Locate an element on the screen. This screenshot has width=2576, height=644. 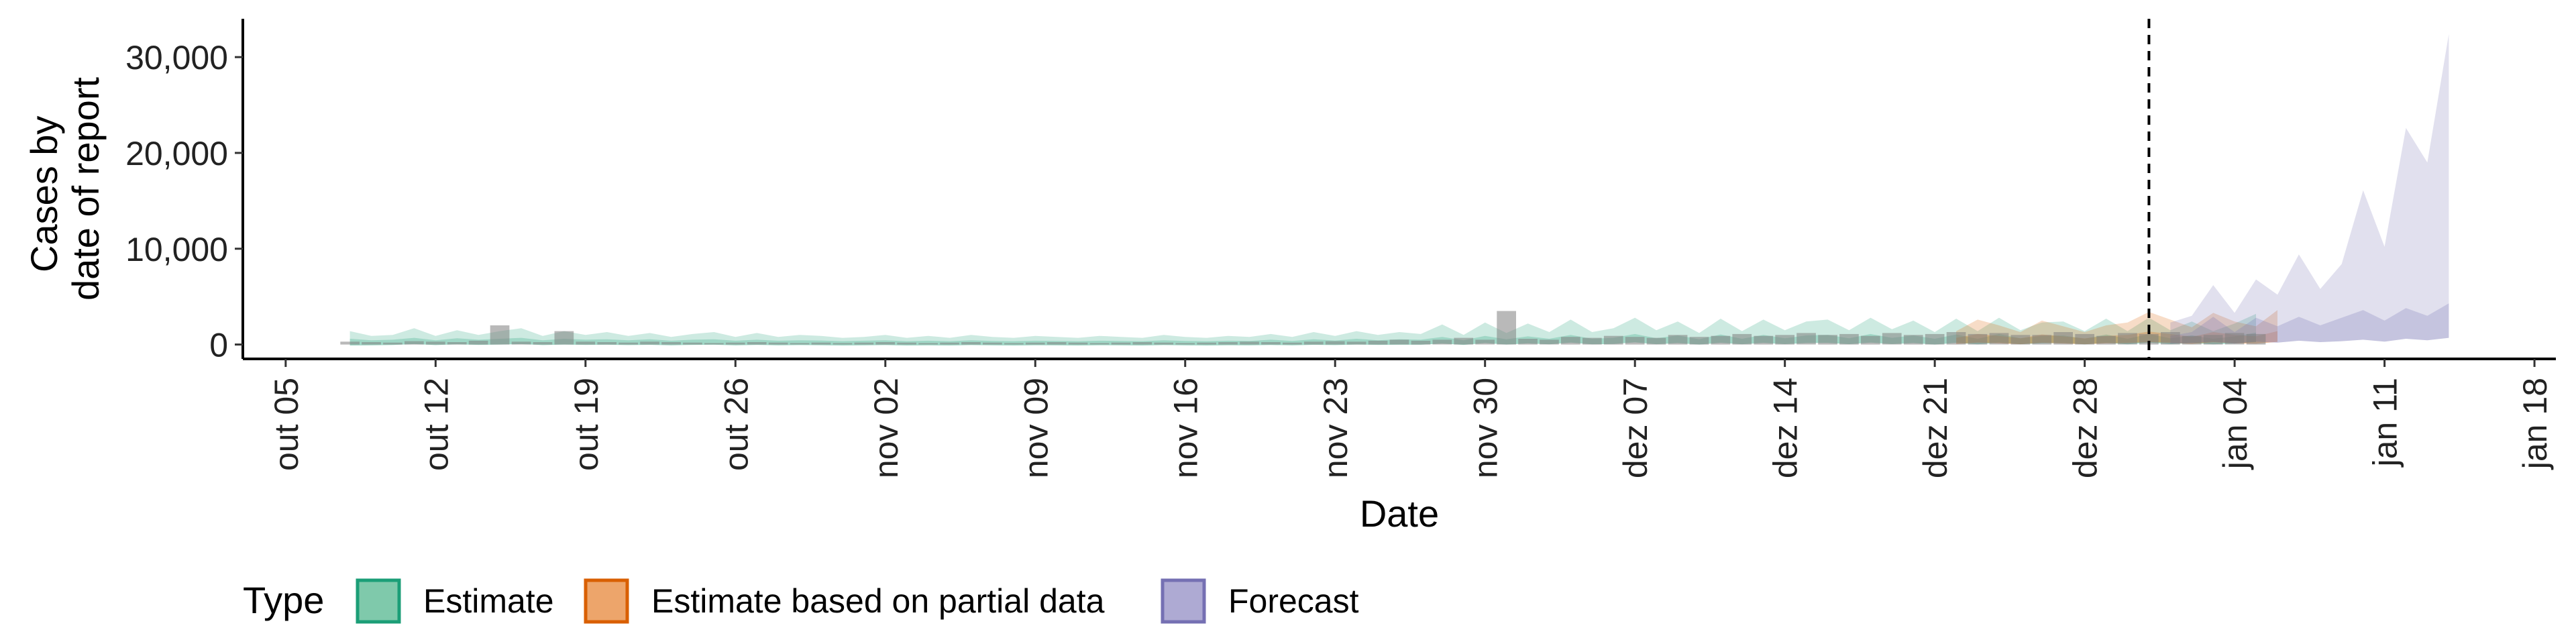
y-axis-title-line-1: Cases by is located at coordinates (44, 194).